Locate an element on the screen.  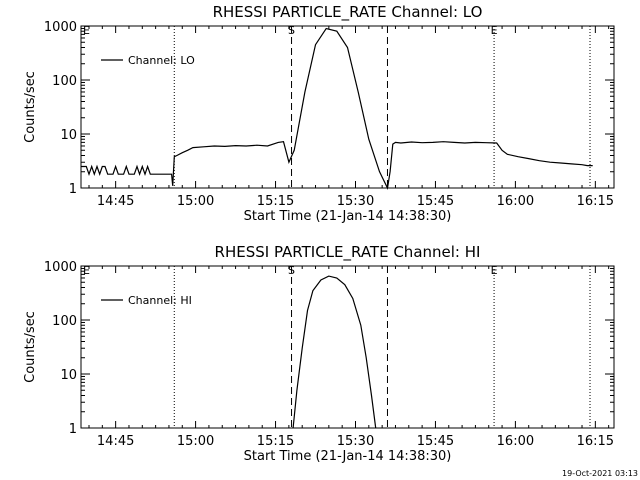
generation-timestamp: 19-Oct-2021 03:13 is located at coordinates (600, 473).